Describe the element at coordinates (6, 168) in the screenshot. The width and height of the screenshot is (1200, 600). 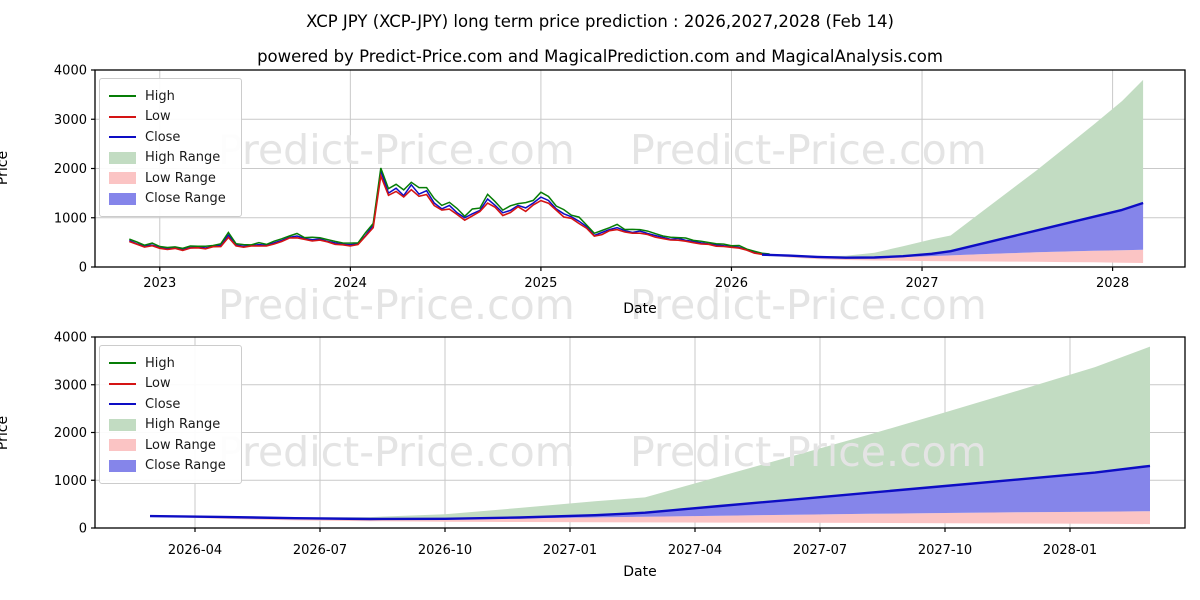
I see `y-axis-label-top: Price` at that location.